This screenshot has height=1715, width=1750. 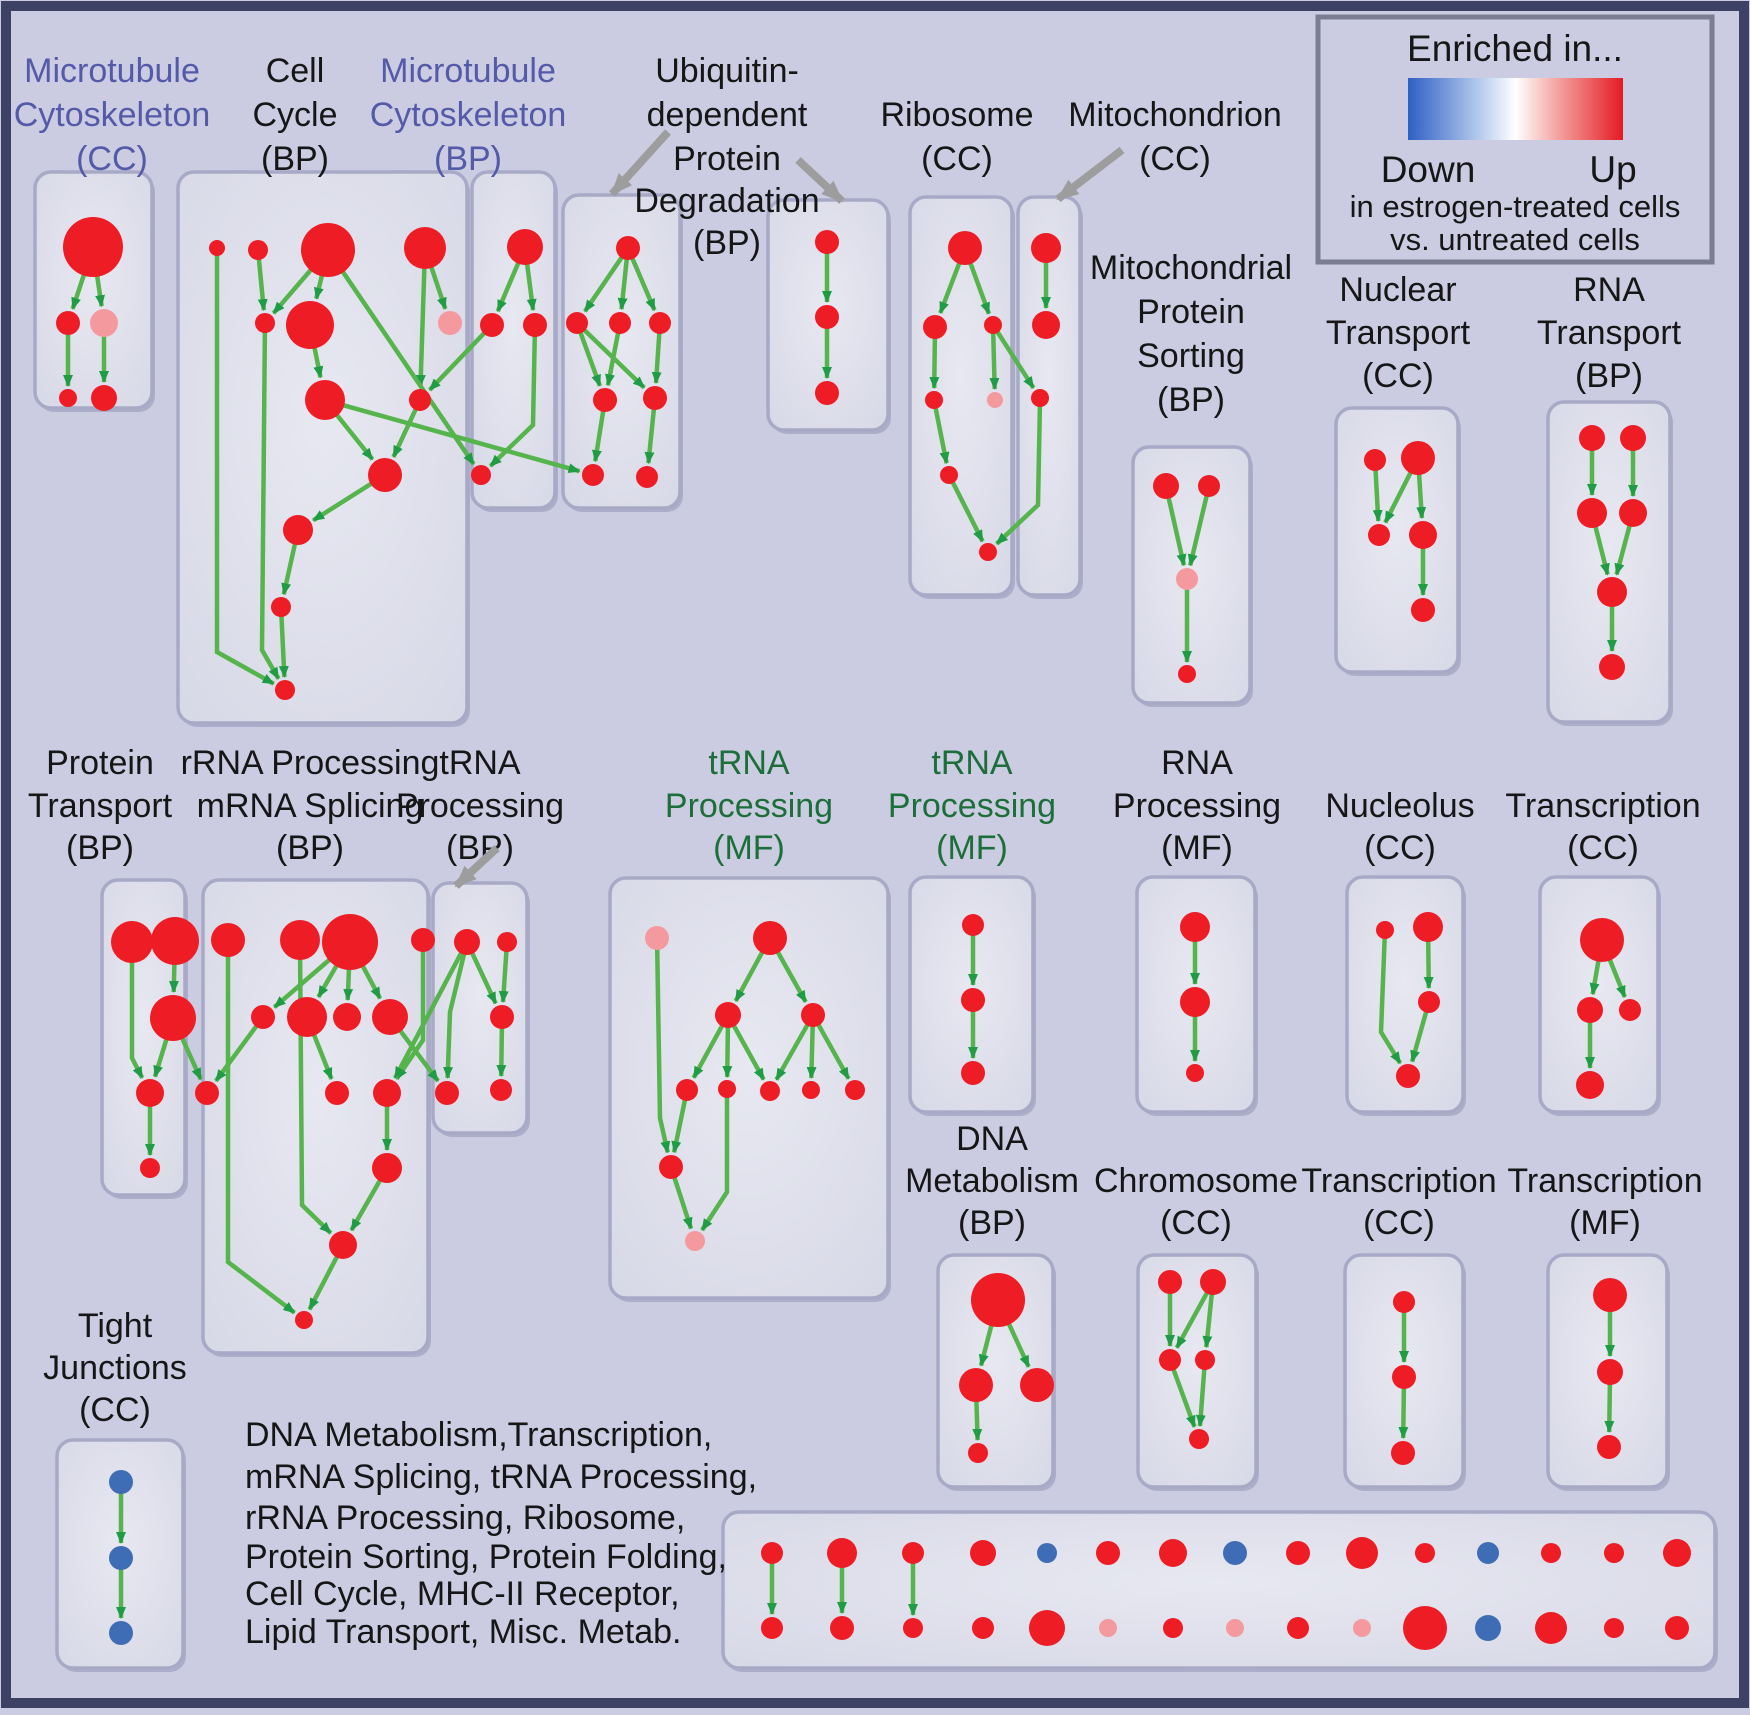 What do you see at coordinates (468, 159) in the screenshot?
I see `microtubule-cytoskeleton-bp-label: (BP)` at bounding box center [468, 159].